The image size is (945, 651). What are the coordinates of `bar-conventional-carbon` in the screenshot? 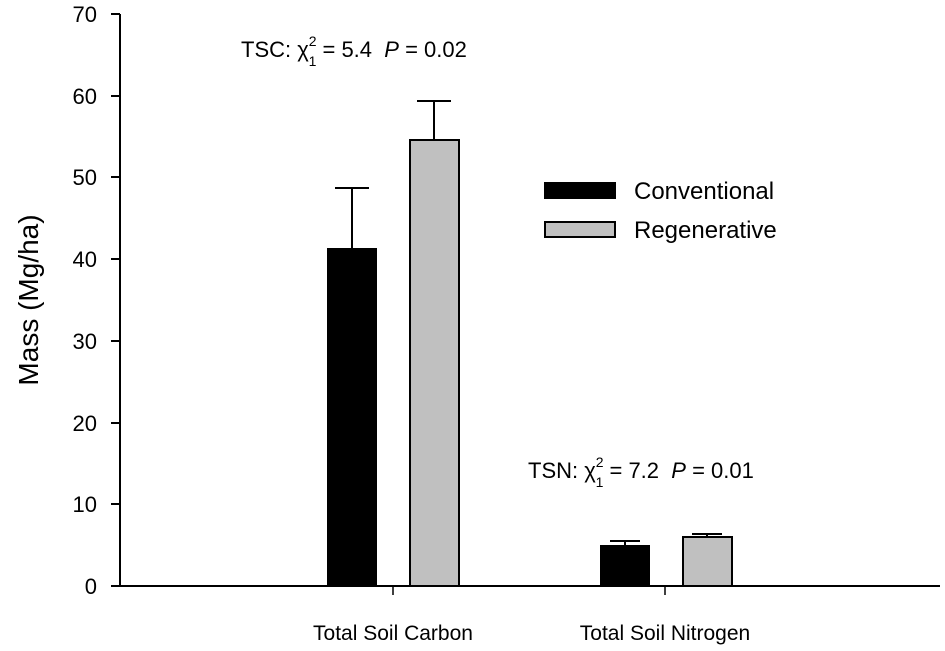 It's located at (352, 417).